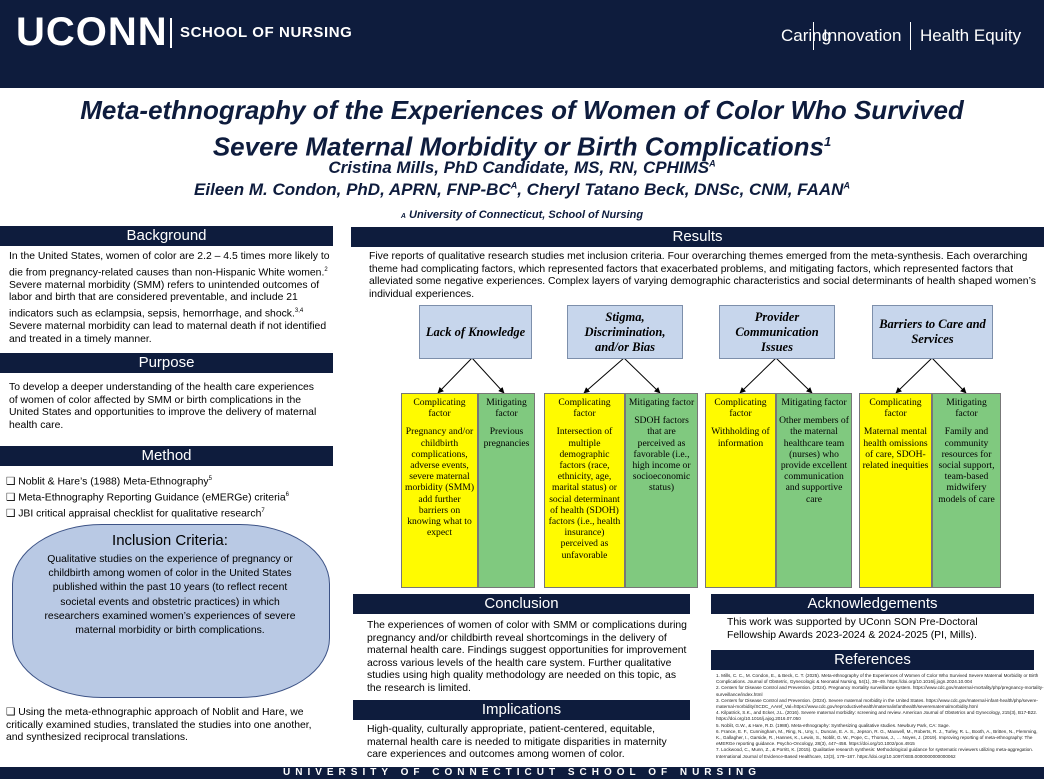  What do you see at coordinates (170, 540) in the screenshot?
I see `inclusion-criteria-title: Inclusion Criteria:` at bounding box center [170, 540].